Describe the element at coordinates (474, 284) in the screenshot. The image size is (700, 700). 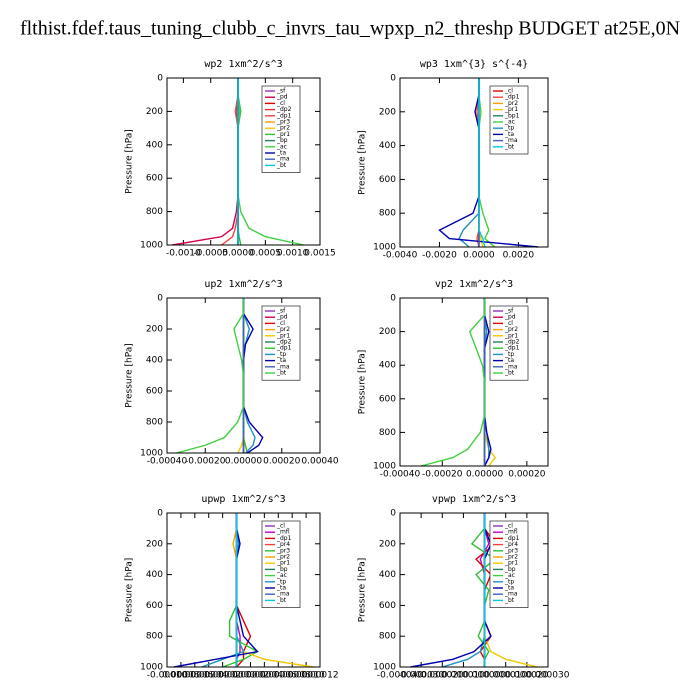
I see `panel-title: vp2 1xm^2/s^3` at that location.